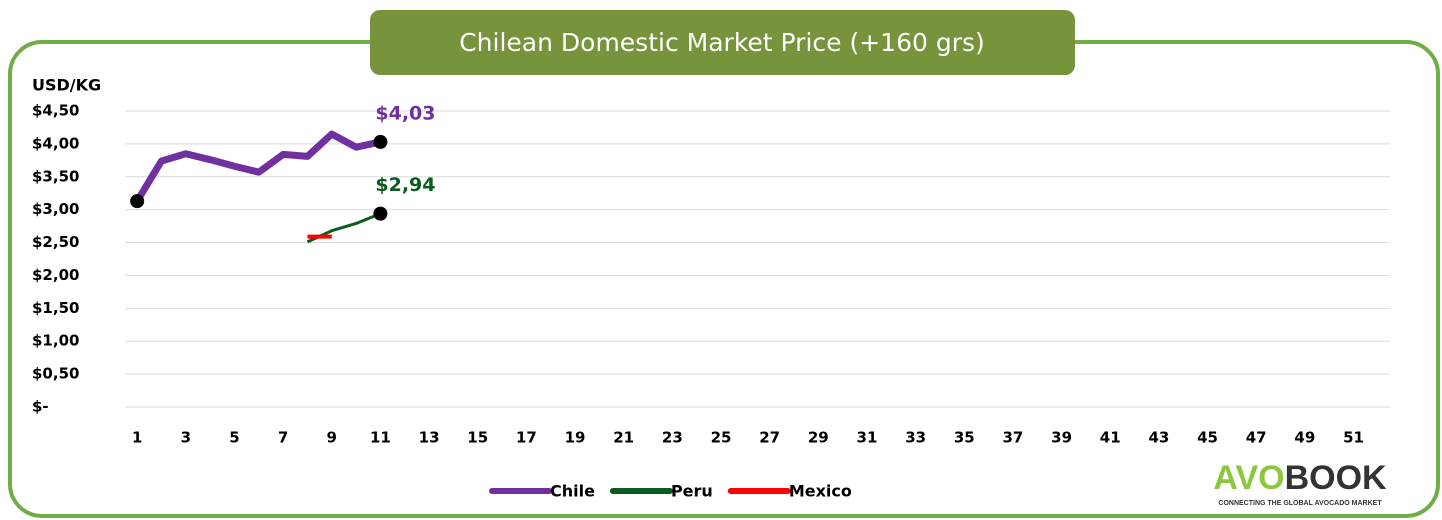  I want to click on title-box, so click(722, 42).